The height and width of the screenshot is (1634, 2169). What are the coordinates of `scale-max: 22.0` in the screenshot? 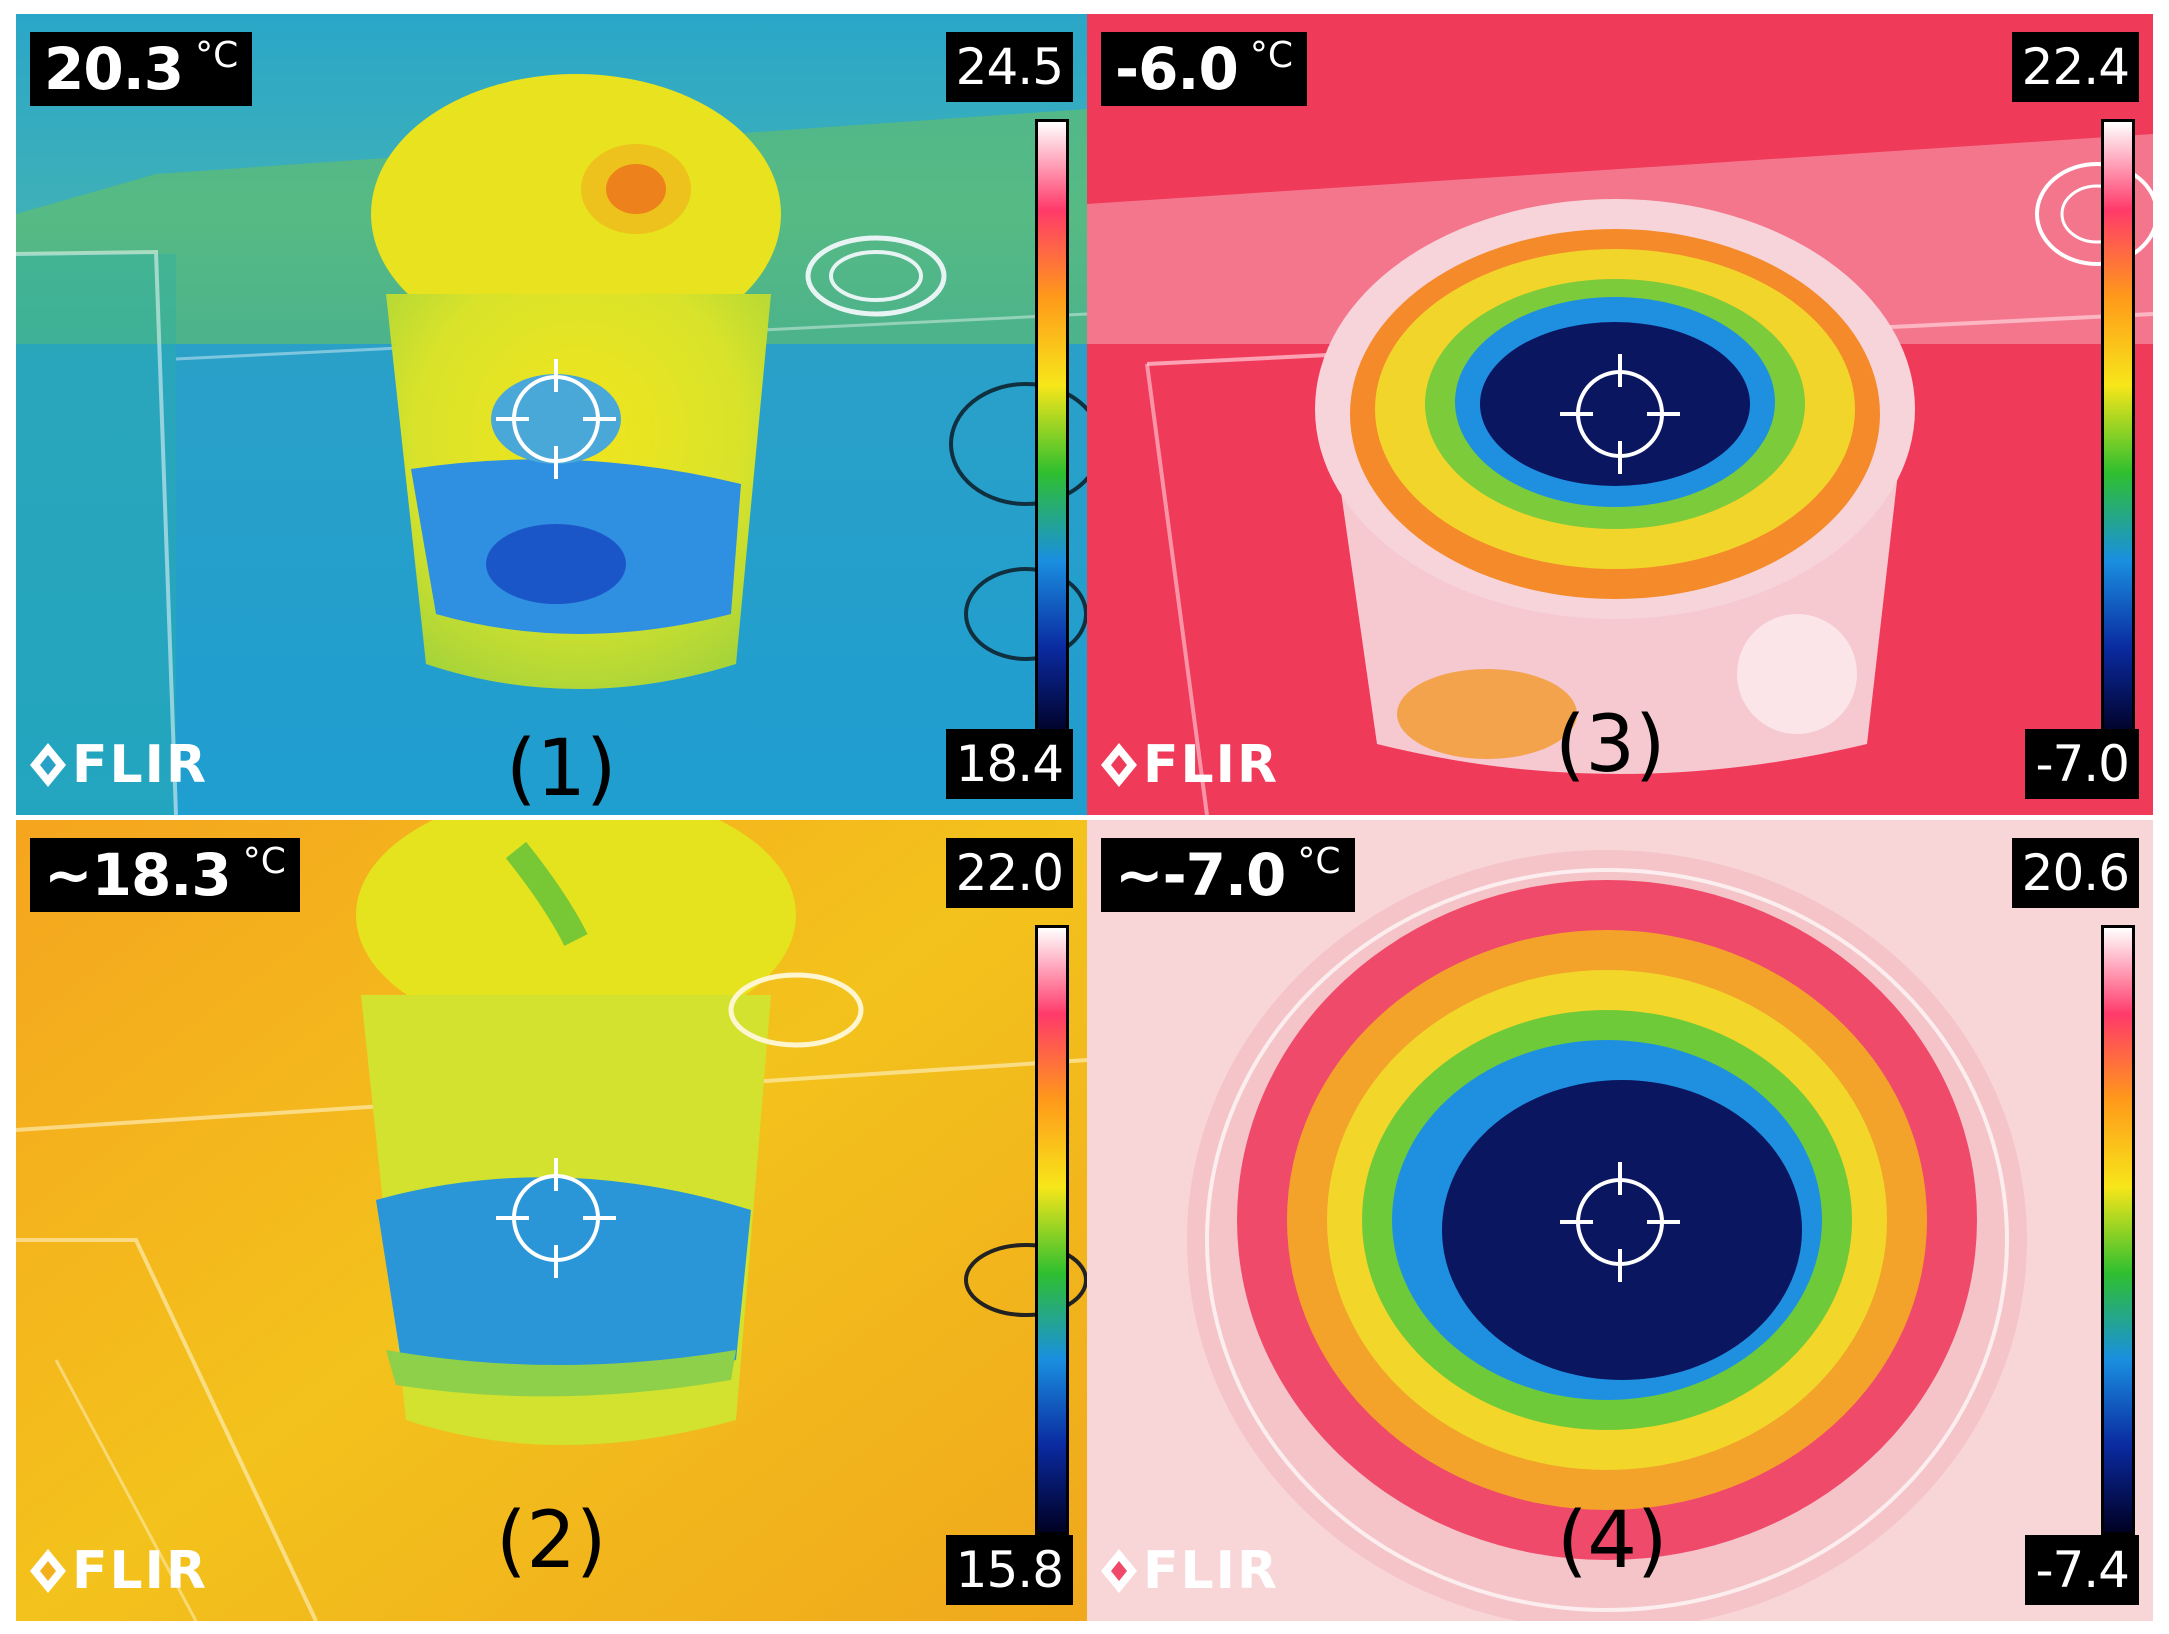 It's located at (1009, 873).